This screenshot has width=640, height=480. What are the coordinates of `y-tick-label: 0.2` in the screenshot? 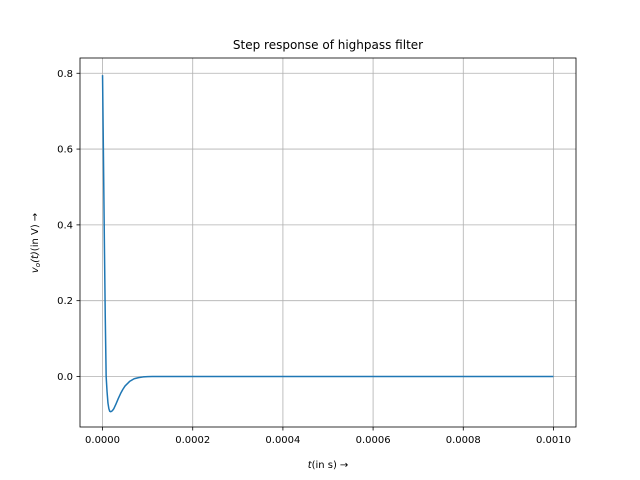 It's located at (65, 301).